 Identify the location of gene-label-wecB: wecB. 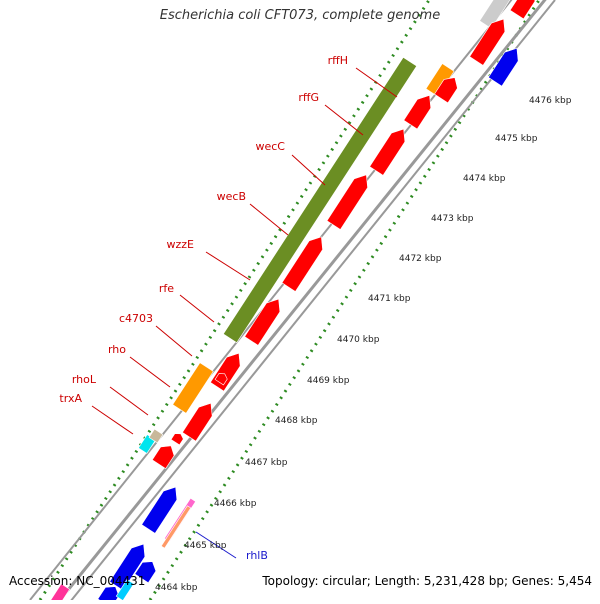
(231, 196).